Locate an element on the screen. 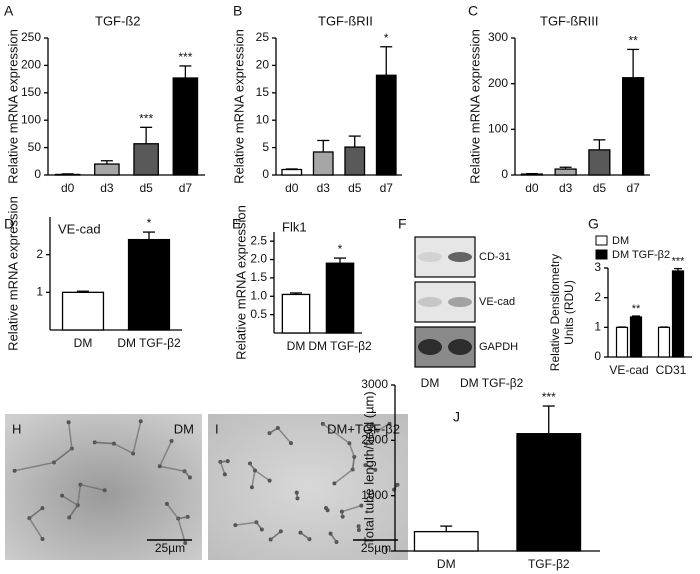  y-tick-label: 200 is located at coordinates (31, 65).